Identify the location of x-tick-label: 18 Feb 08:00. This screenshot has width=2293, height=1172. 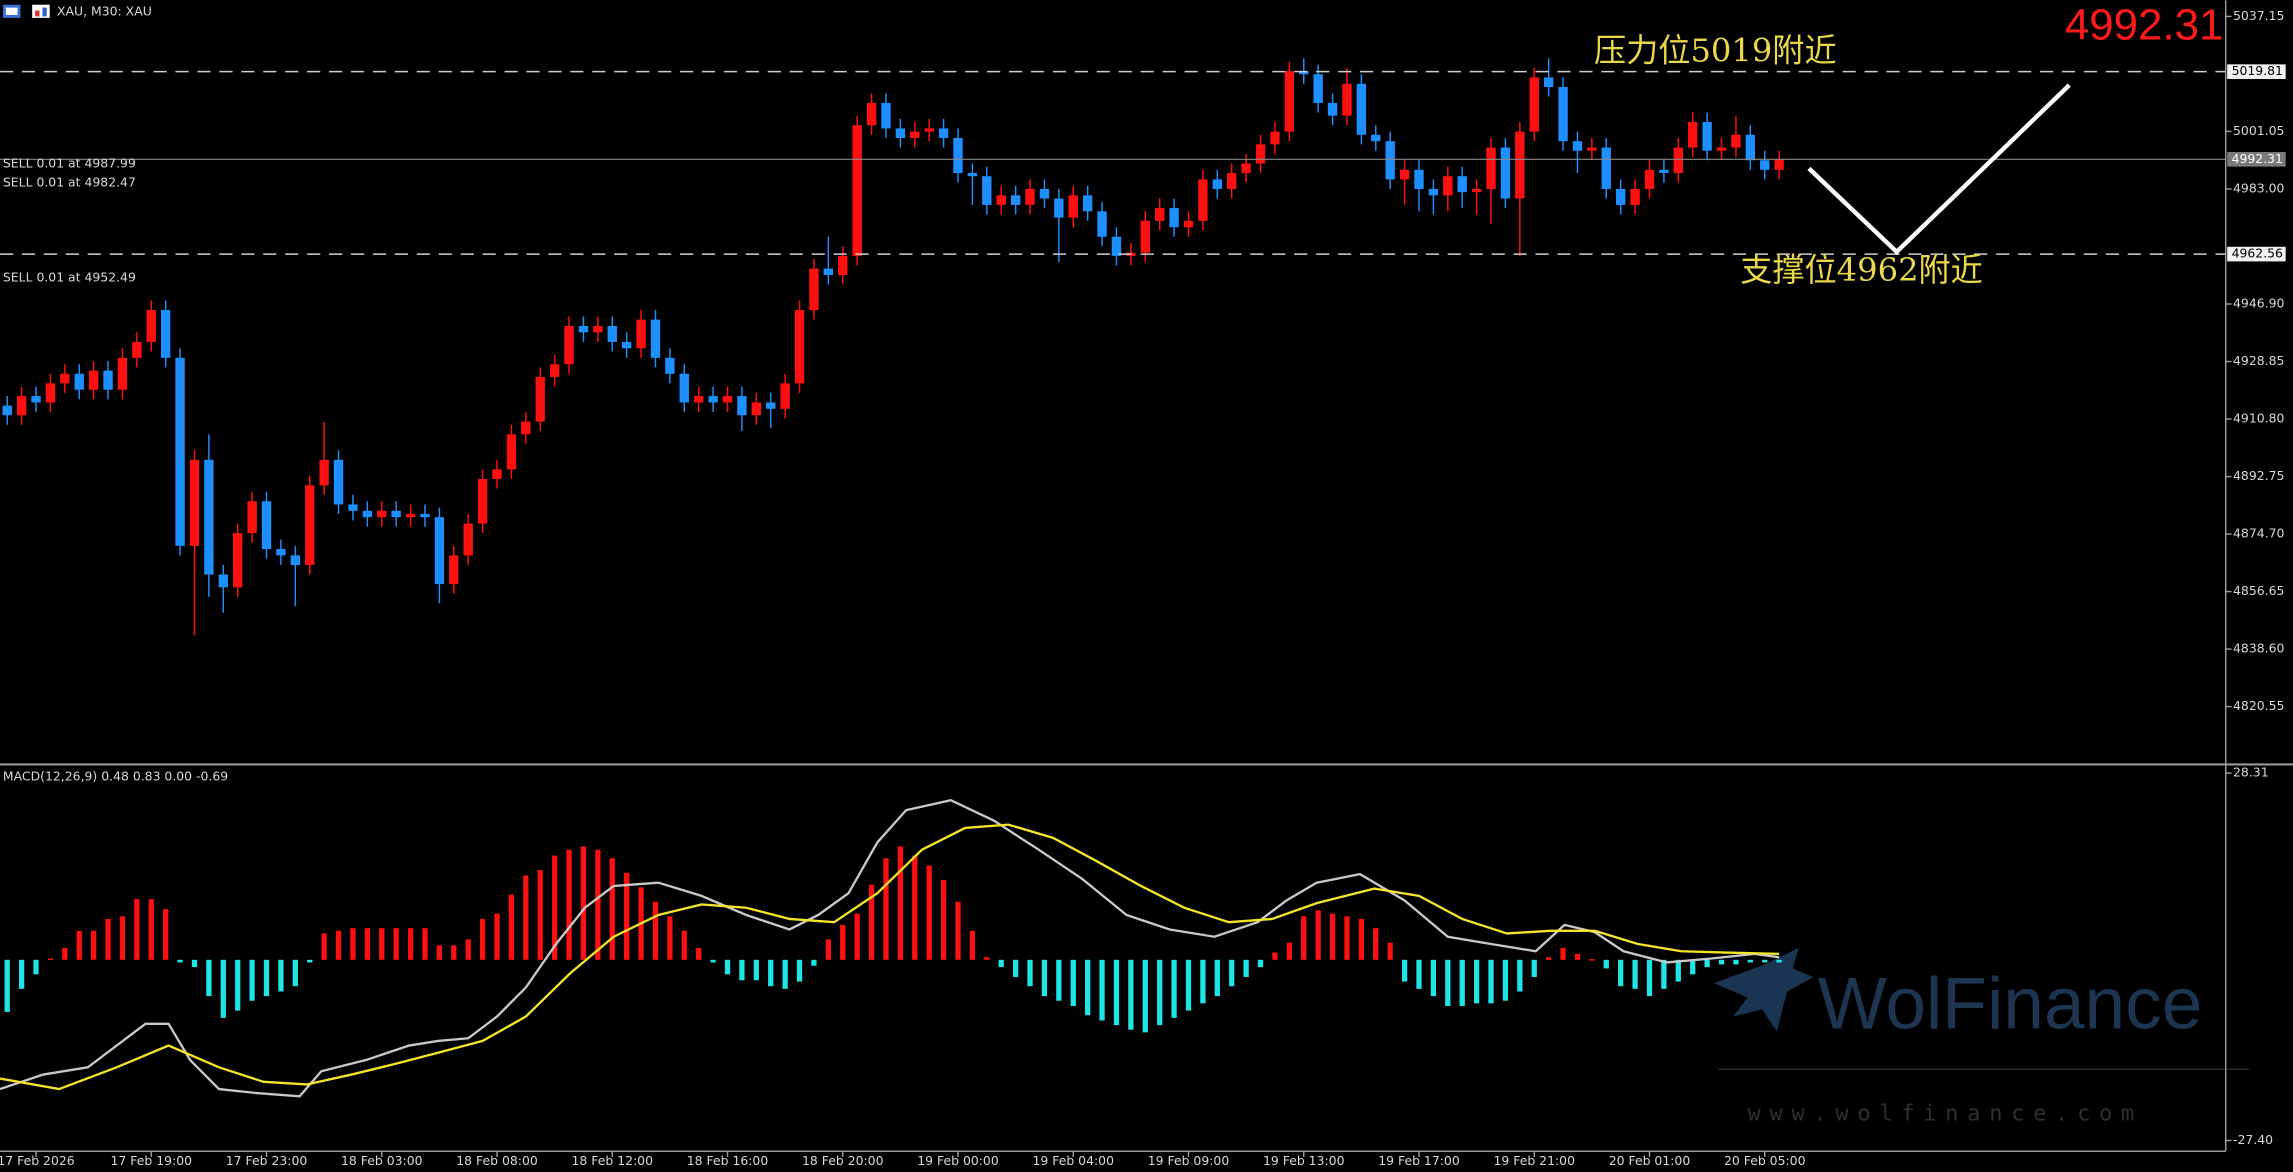
(497, 1160).